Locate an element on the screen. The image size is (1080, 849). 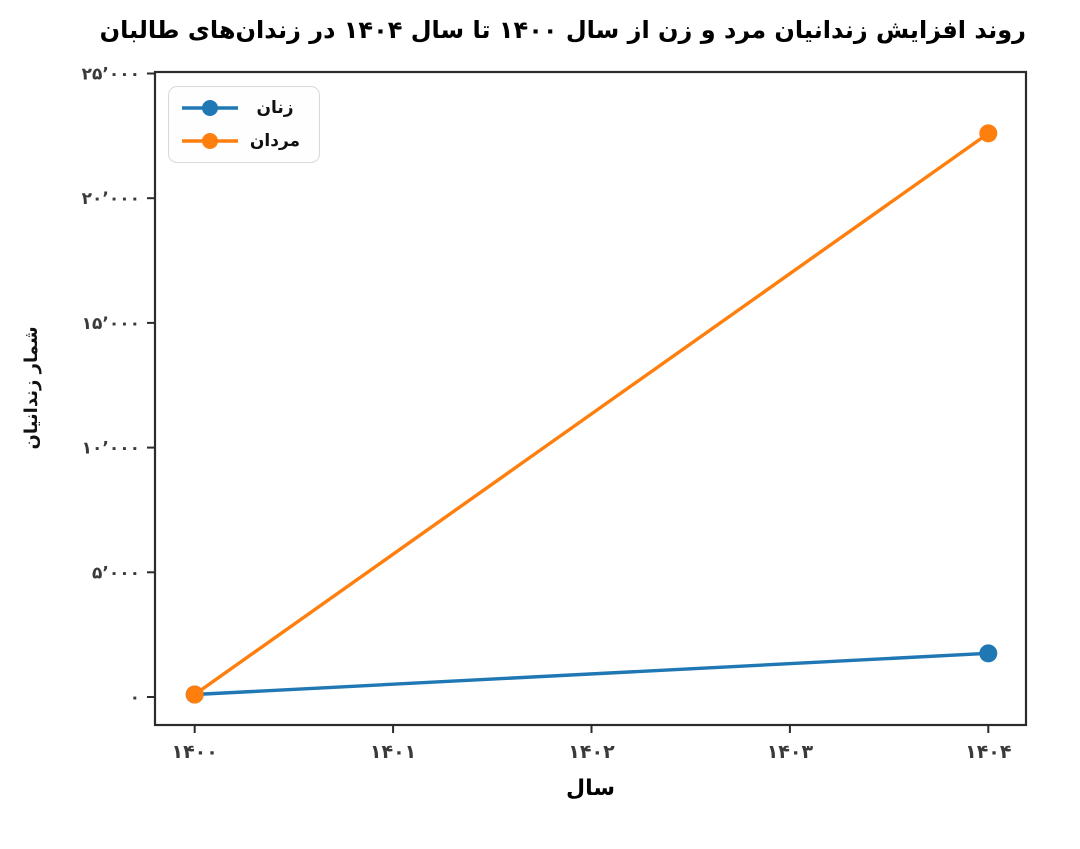
legend-line-marker-women-icon is located at coordinates (210, 108).